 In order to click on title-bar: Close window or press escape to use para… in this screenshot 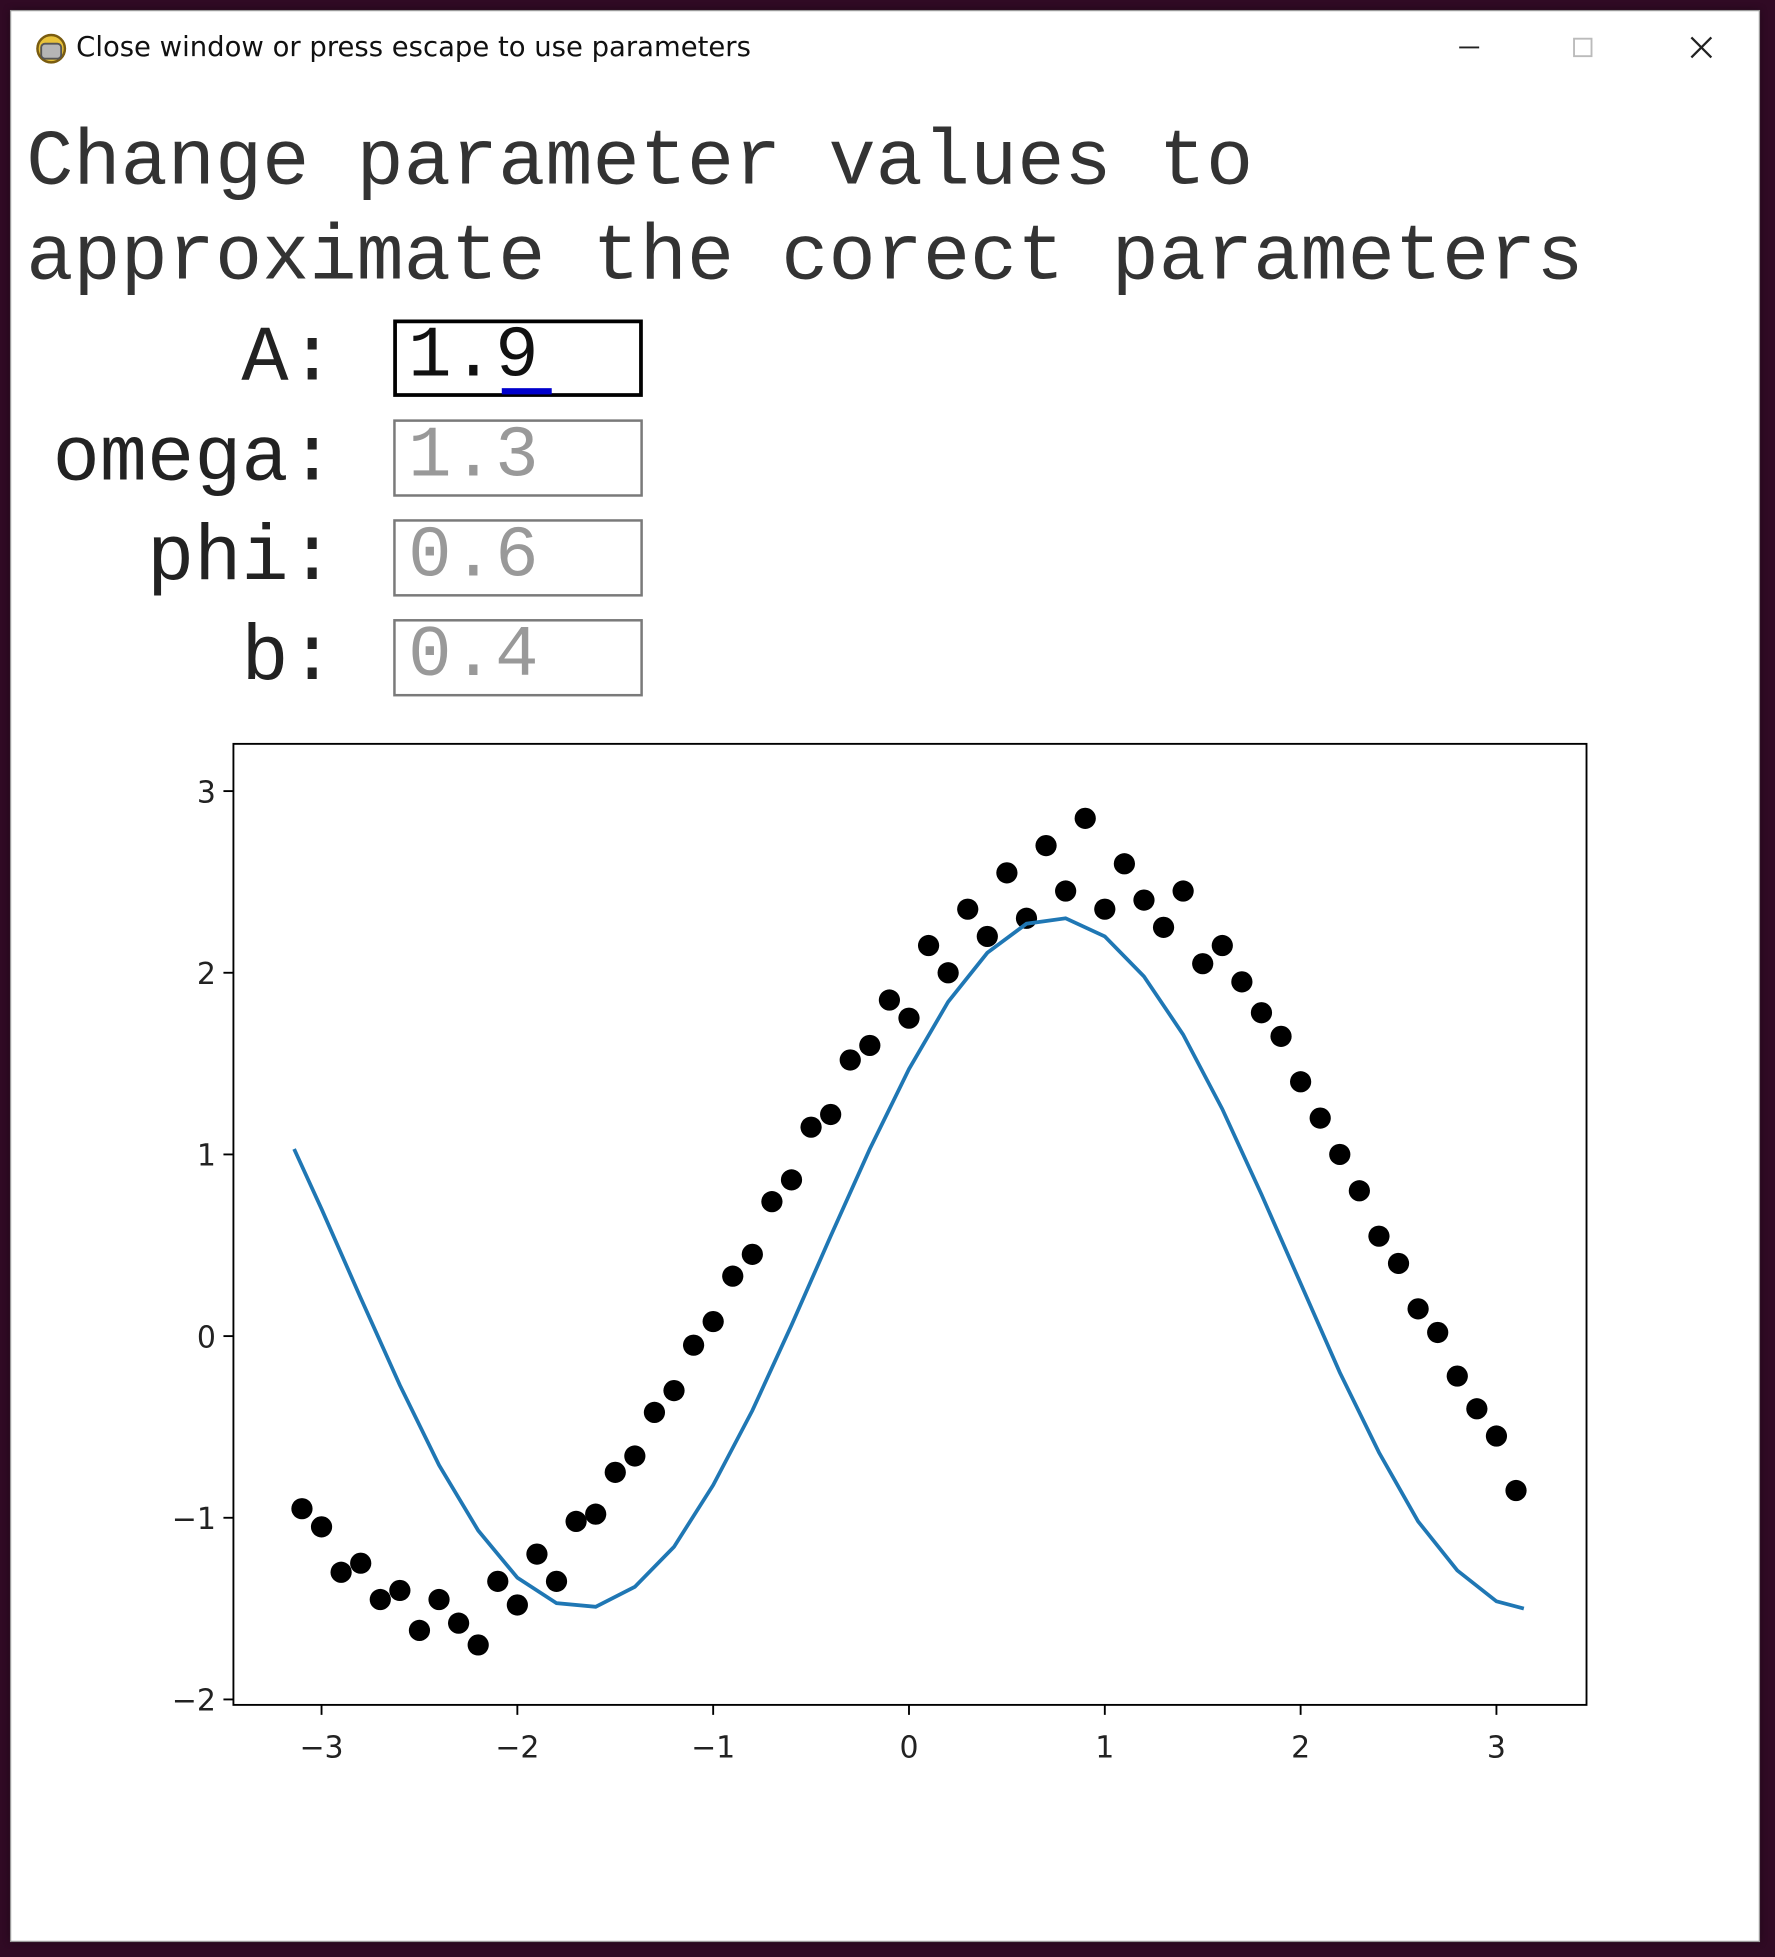, I will do `click(885, 42)`.